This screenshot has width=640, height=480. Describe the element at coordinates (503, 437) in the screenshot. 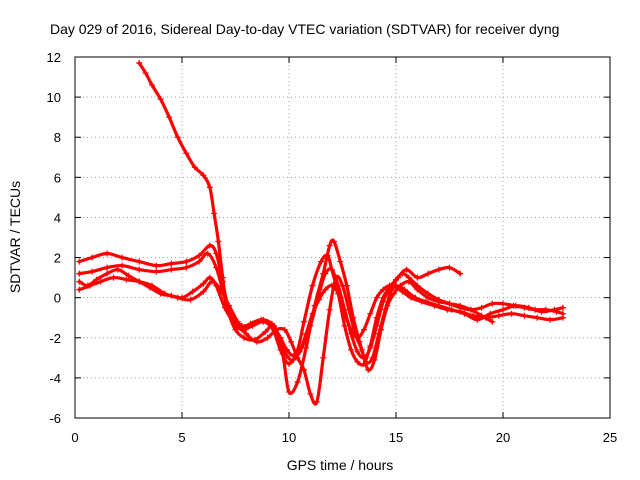

I see `x-tick-label: 20` at that location.